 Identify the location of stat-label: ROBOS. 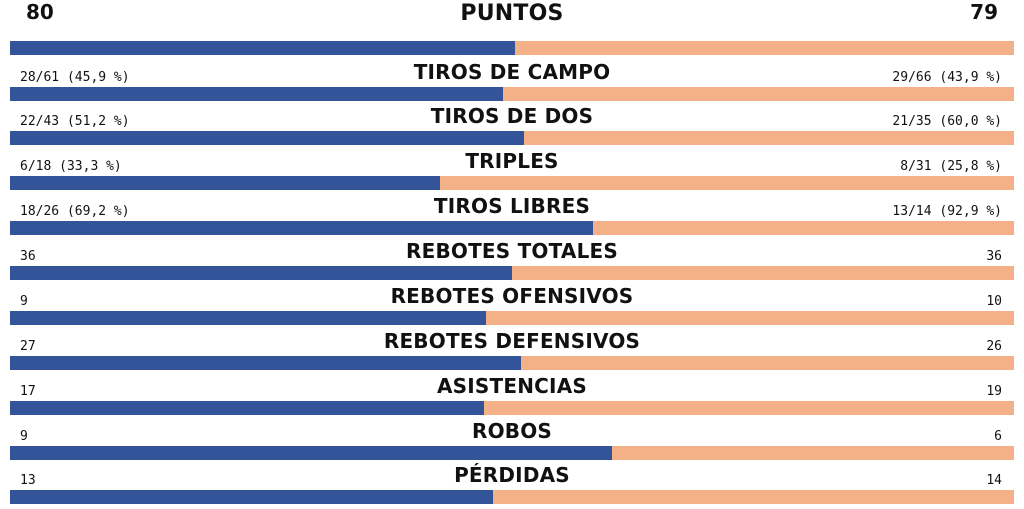
(512, 431).